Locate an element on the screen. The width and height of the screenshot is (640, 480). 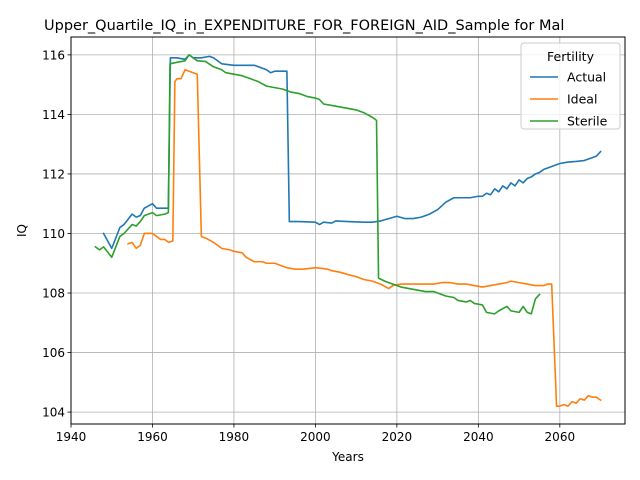
y-tick-label: 116 is located at coordinates (53, 55).